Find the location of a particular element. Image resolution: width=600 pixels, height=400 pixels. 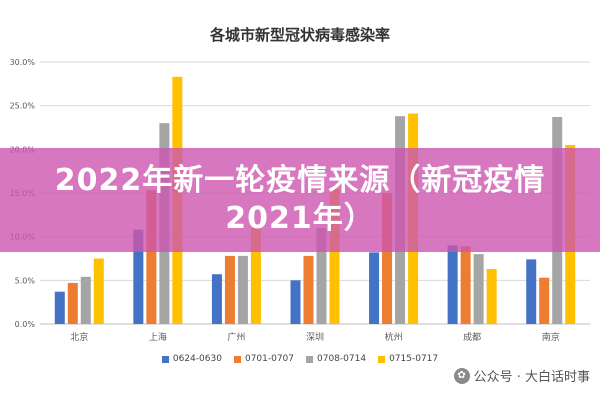

x-tick-label: 深圳 is located at coordinates (315, 337).